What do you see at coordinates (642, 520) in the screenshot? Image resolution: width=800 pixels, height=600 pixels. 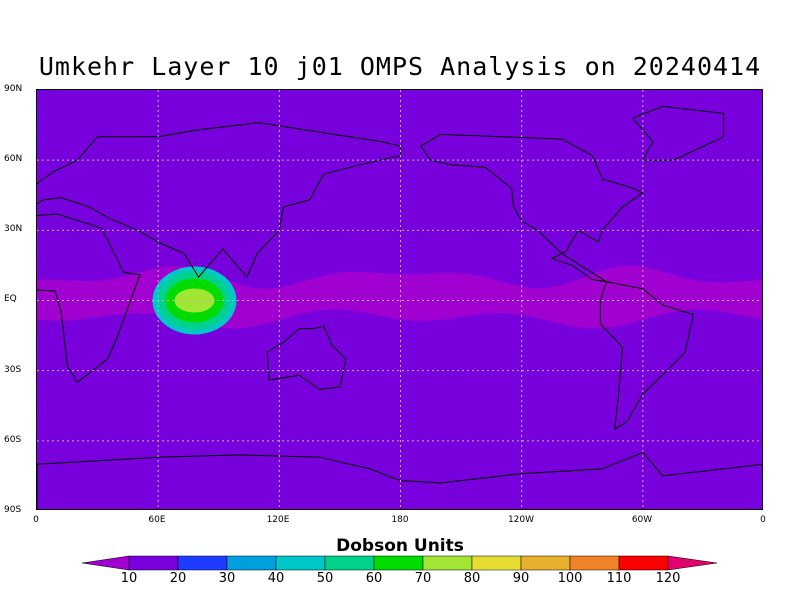 I see `lon-label-60w: 60W` at bounding box center [642, 520].